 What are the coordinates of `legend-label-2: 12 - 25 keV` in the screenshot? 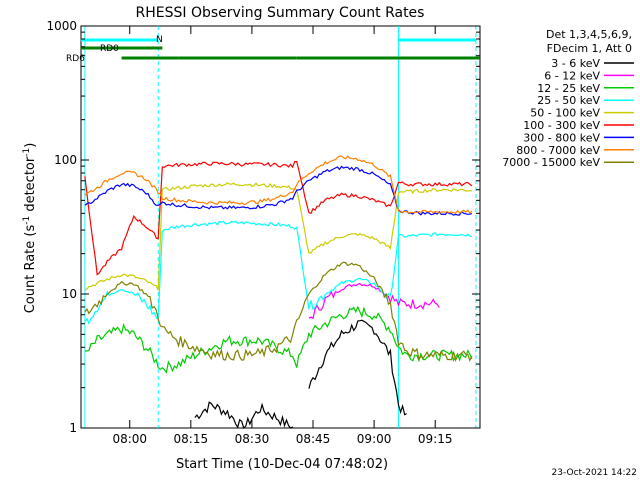 It's located at (568, 88).